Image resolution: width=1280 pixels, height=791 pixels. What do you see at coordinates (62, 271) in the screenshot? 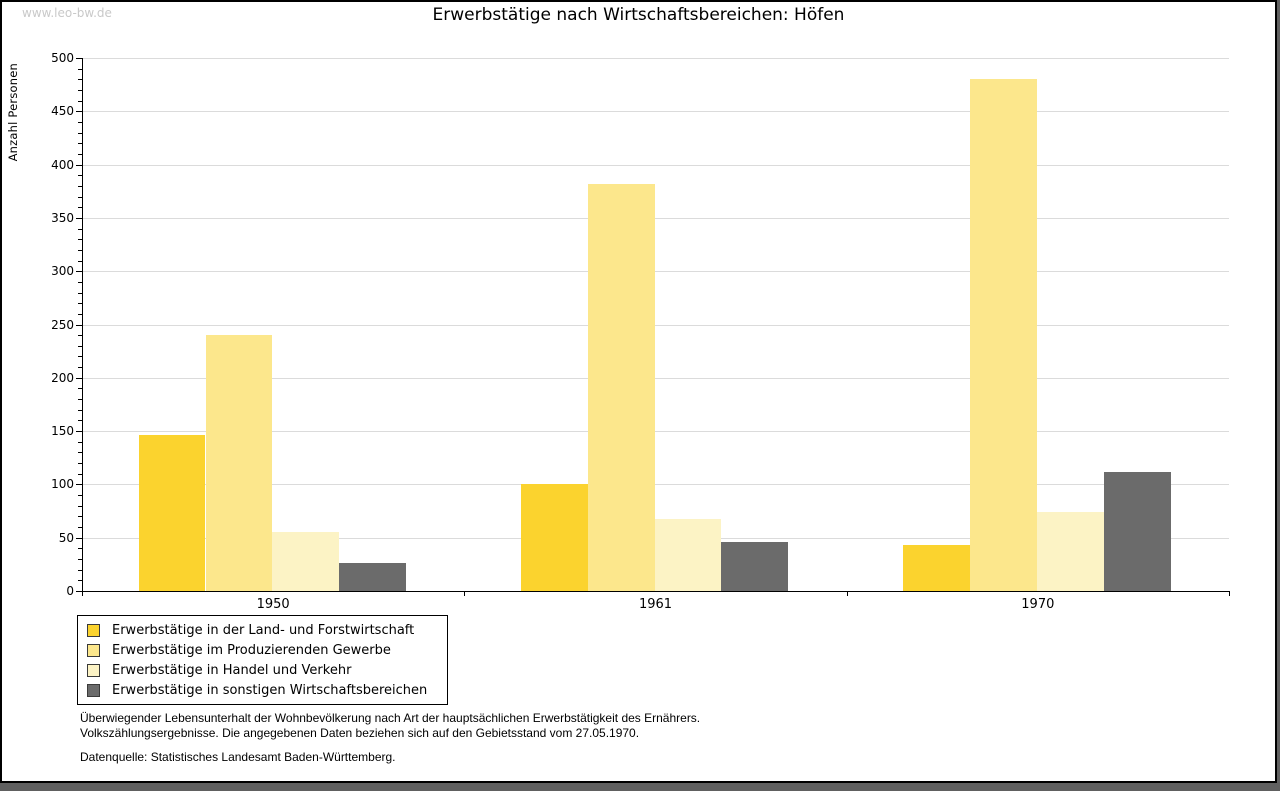
I see `y-tick-label: 300` at bounding box center [62, 271].